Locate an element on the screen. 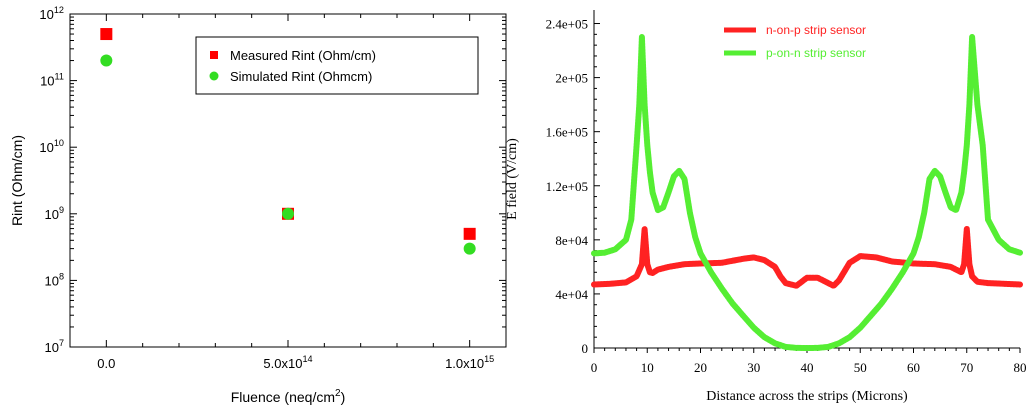 The width and height of the screenshot is (1031, 415). y-axis-label: E field (V/cm) is located at coordinates (512, 179).